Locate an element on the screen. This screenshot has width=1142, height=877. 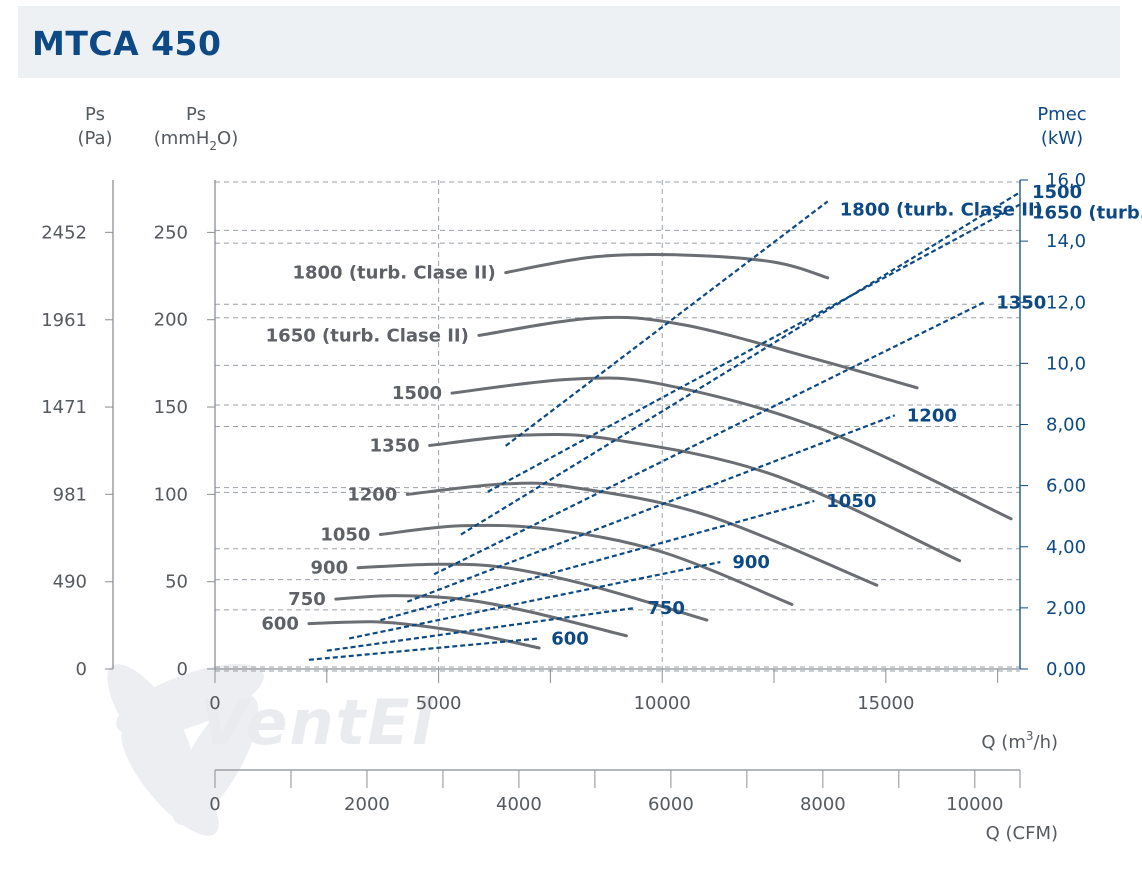
kw-tick-label: 12,0 is located at coordinates (1066, 302).